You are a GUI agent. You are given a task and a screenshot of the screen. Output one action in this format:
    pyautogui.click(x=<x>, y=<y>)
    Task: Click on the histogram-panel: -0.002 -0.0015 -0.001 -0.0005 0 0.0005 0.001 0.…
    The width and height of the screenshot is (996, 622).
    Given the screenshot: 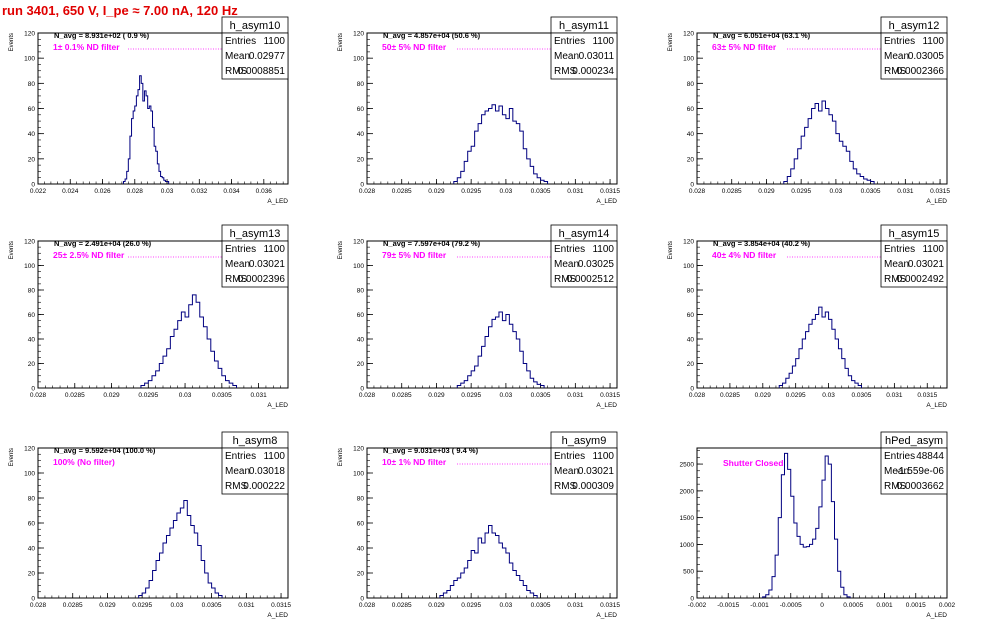 What is the action you would take?
    pyautogui.click(x=818, y=525)
    